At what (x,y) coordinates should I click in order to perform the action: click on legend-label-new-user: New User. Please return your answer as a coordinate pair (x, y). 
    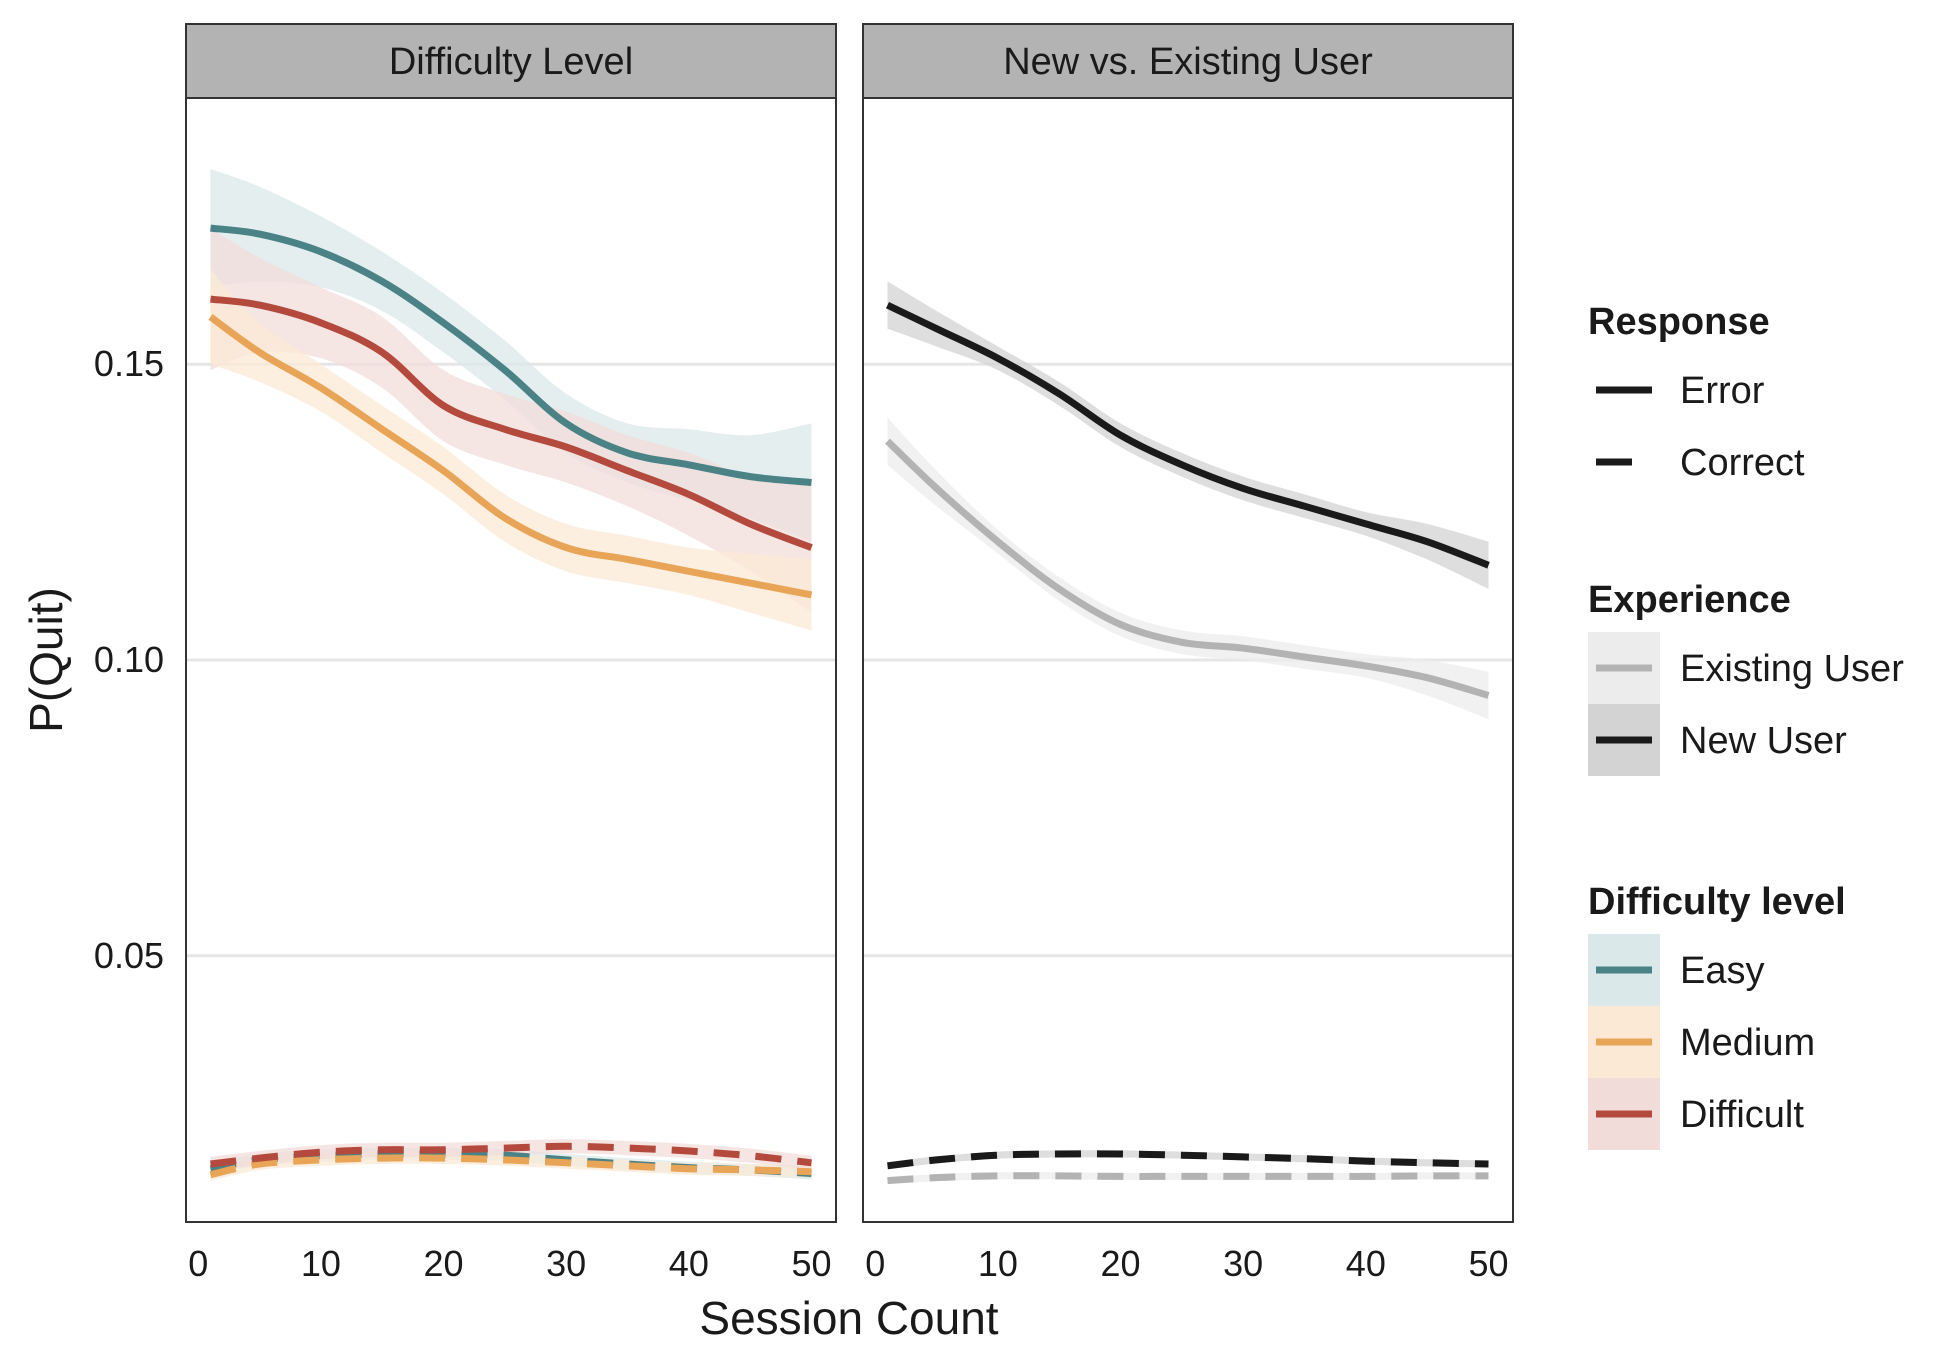
    Looking at the image, I should click on (1763, 741).